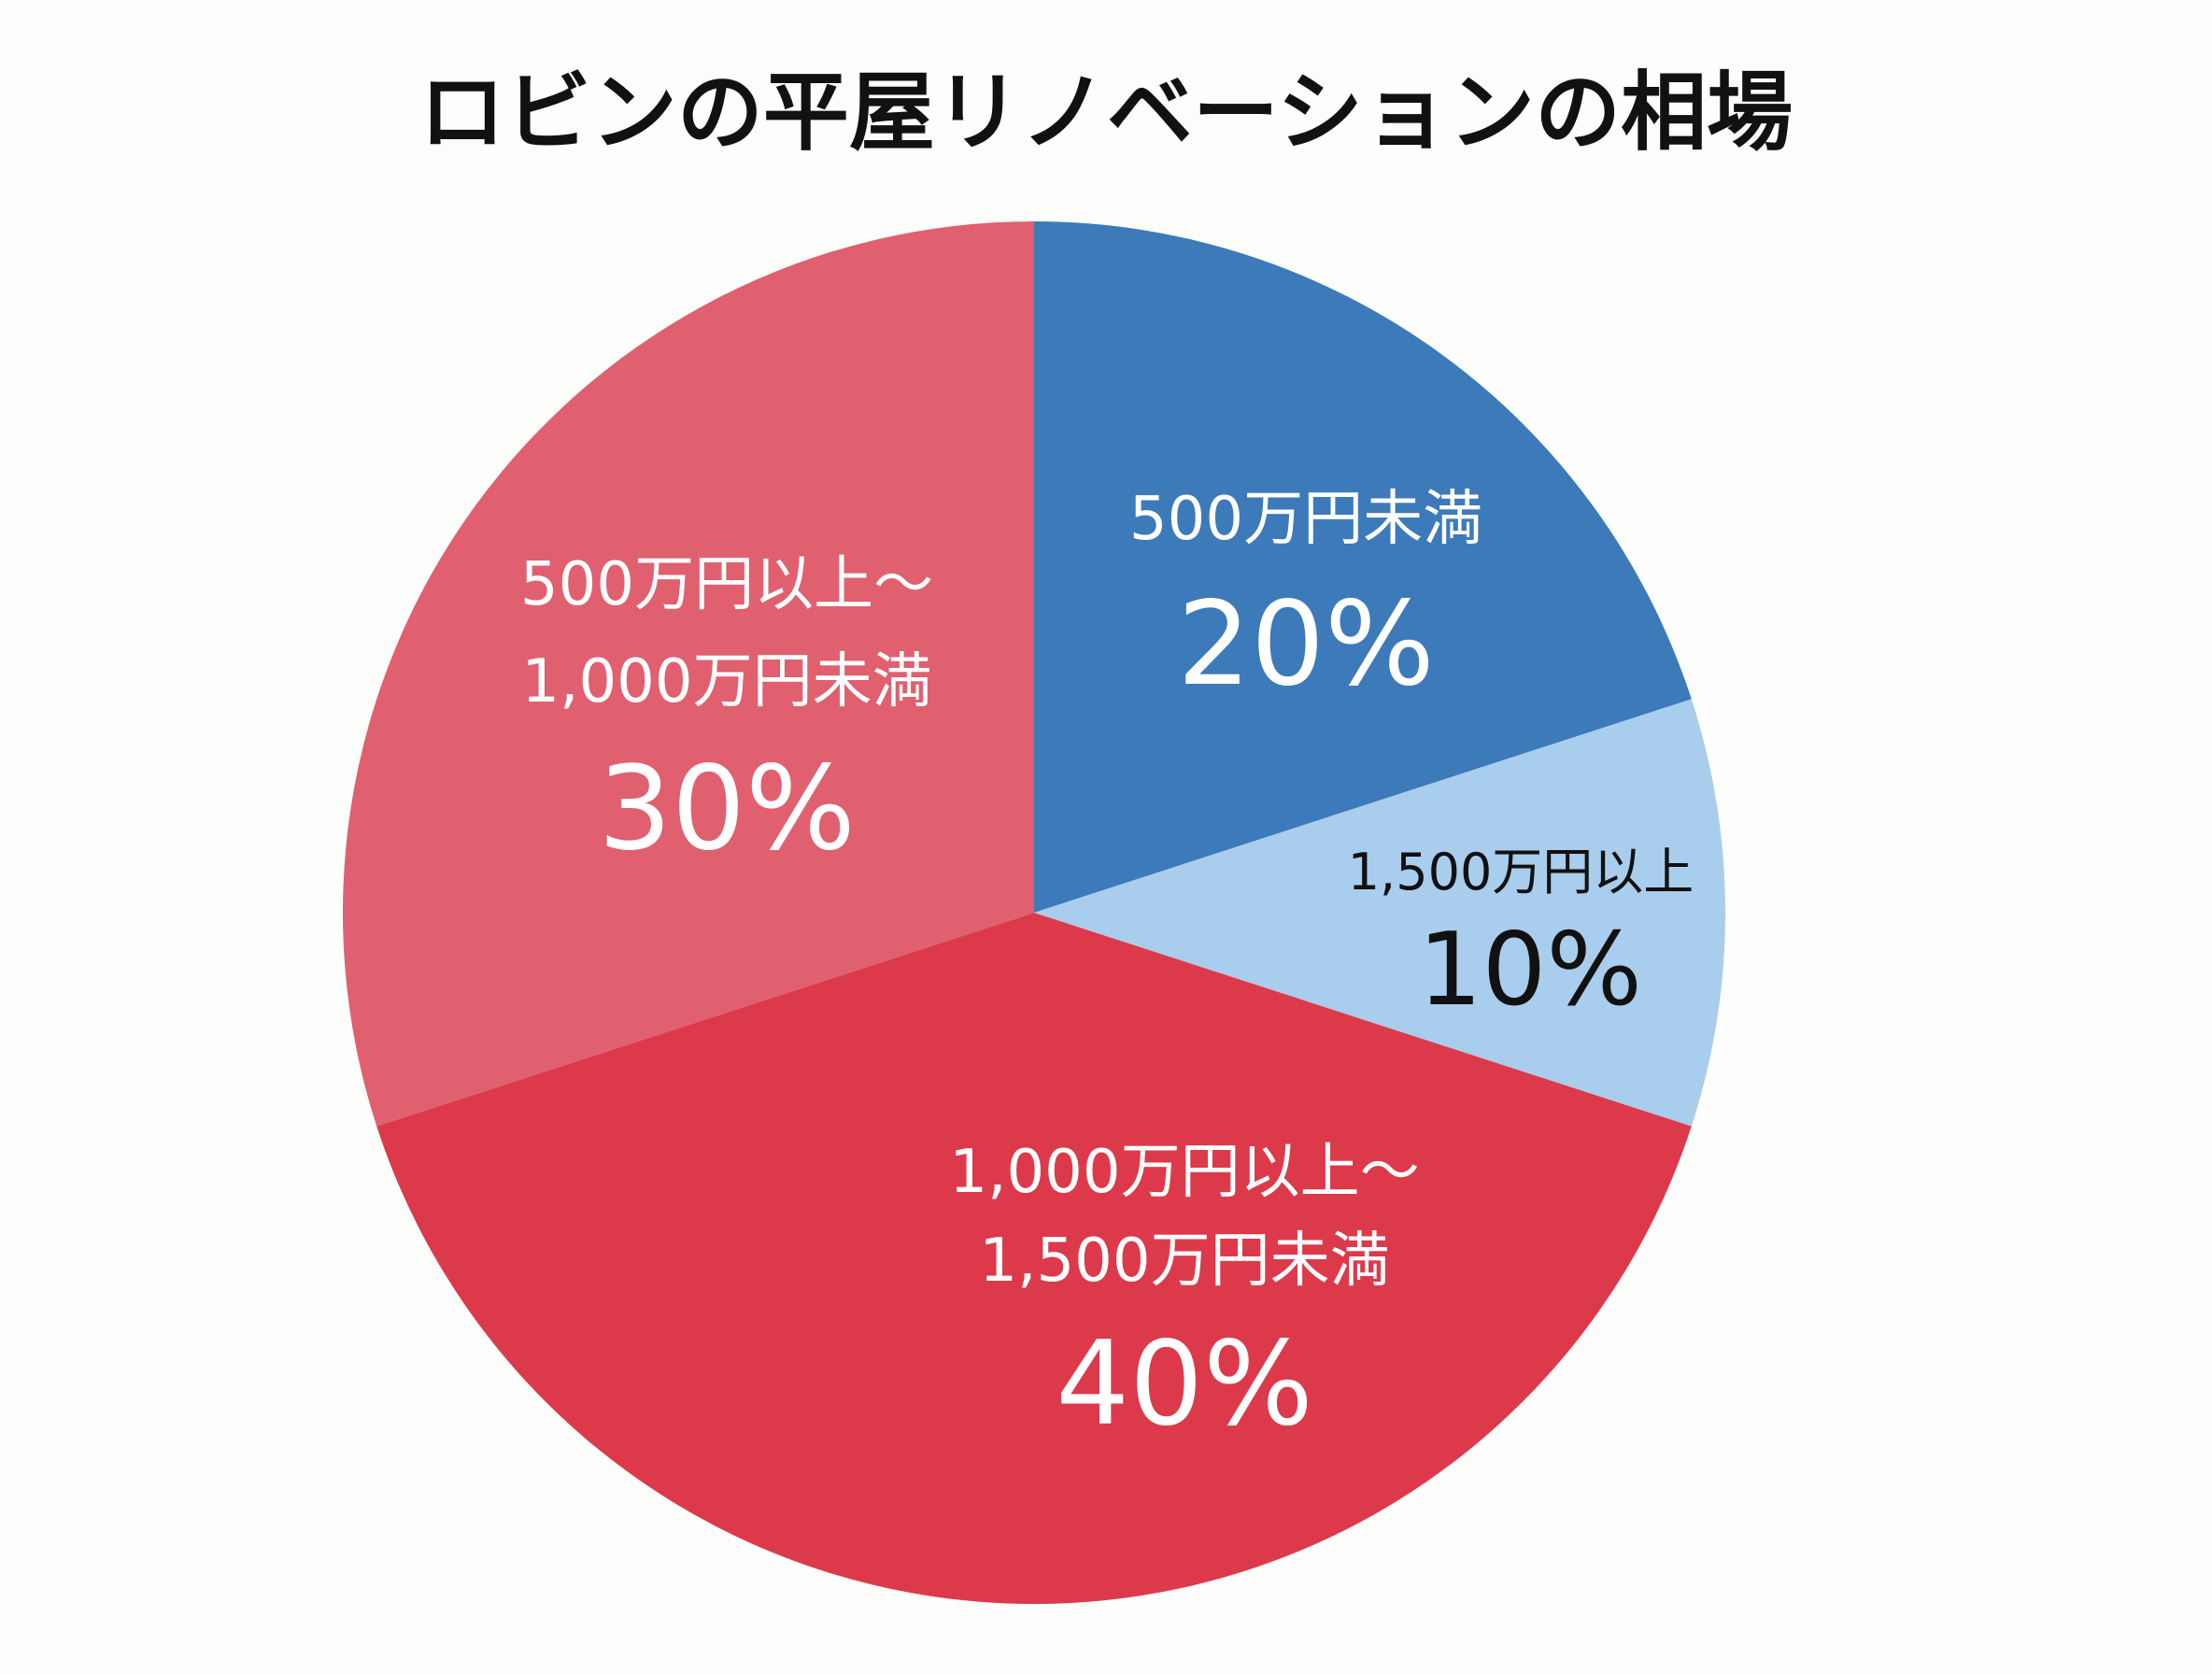 The width and height of the screenshot is (2212, 1674). I want to click on slice-label-2-line-0: 1,000万円以上～, so click(1184, 1172).